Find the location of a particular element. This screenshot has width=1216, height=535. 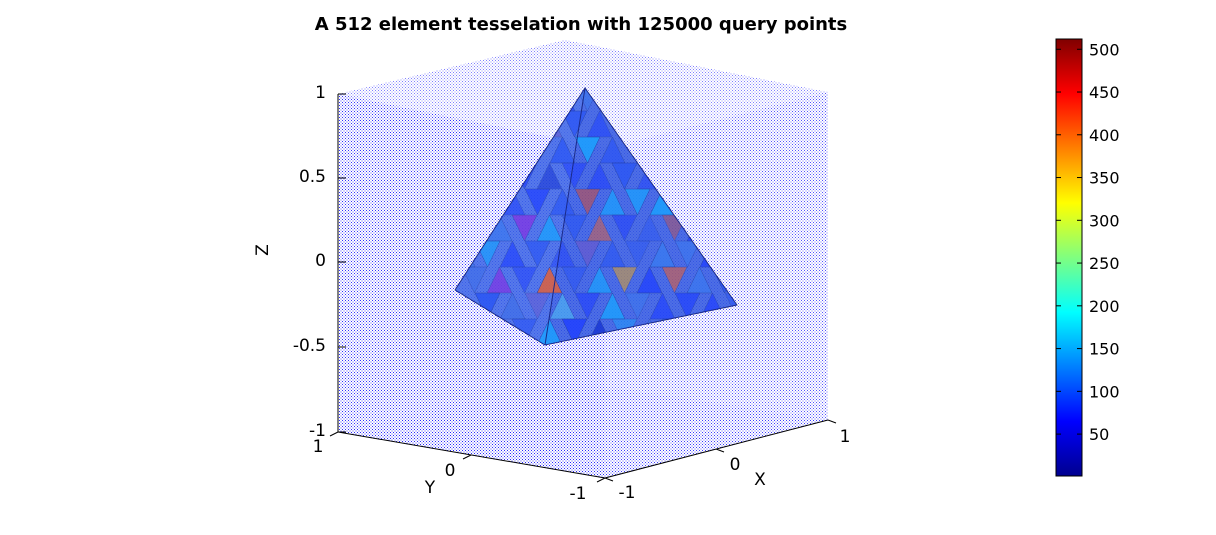

colorbar: 500 450 400 350 300 250 200 150 100 50 is located at coordinates (1087, 257).